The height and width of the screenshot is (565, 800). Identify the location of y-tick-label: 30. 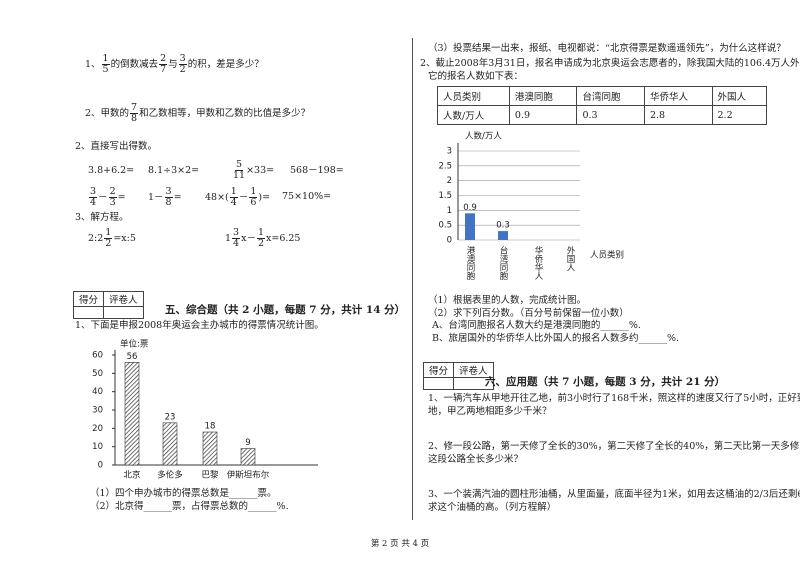
(97, 411).